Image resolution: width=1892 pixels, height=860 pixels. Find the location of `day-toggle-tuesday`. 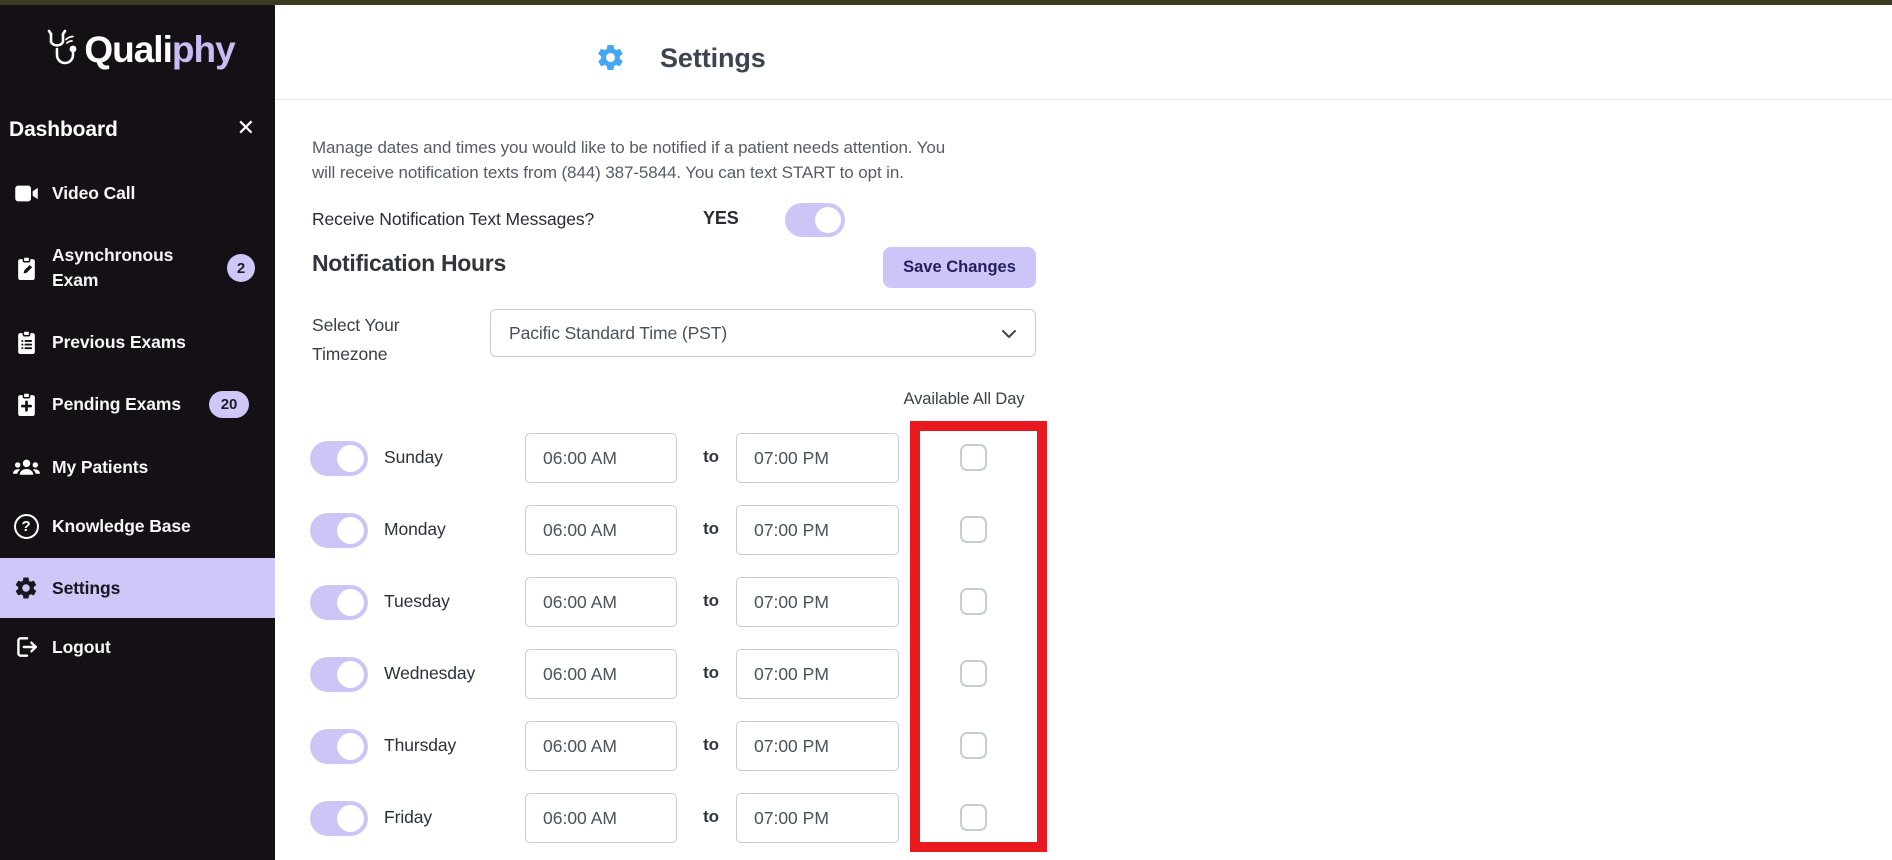

day-toggle-tuesday is located at coordinates (339, 602).